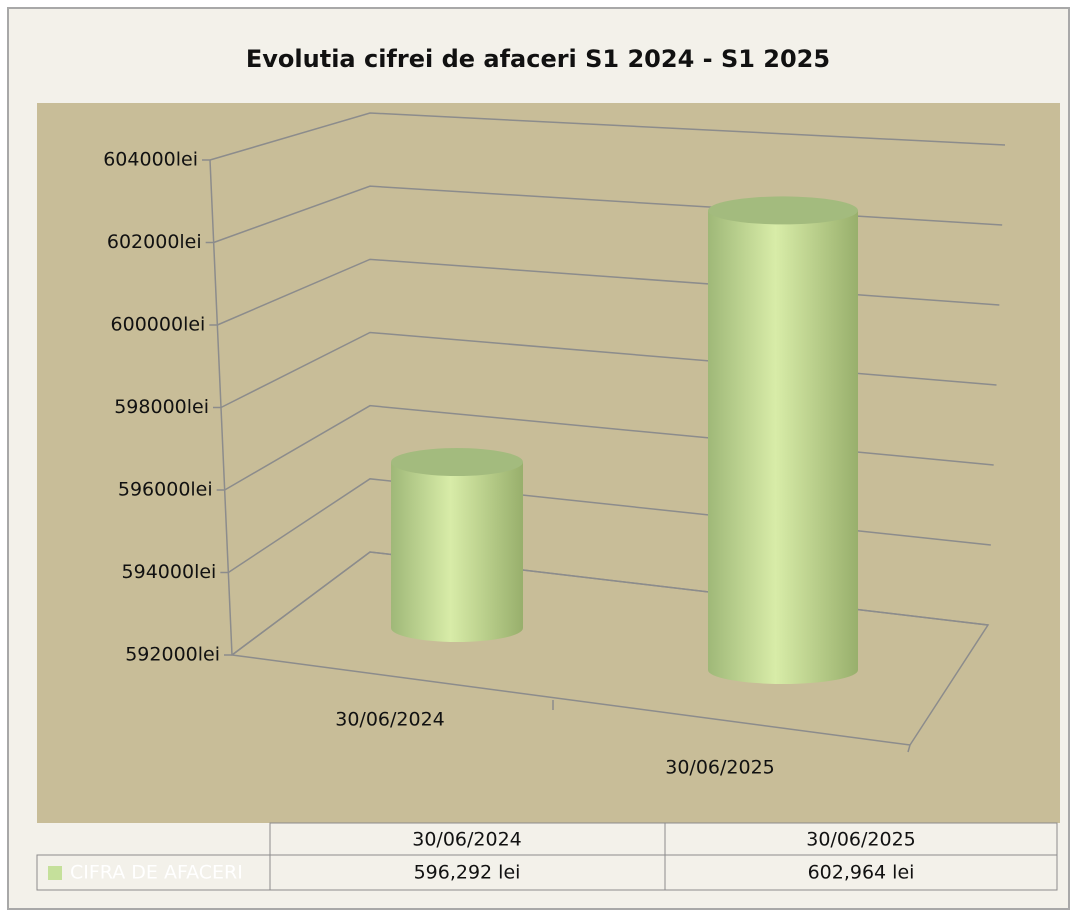 The image size is (1077, 917). Describe the element at coordinates (156, 873) in the screenshot. I see `legend-label: CIFRA DE AFACERI` at that location.